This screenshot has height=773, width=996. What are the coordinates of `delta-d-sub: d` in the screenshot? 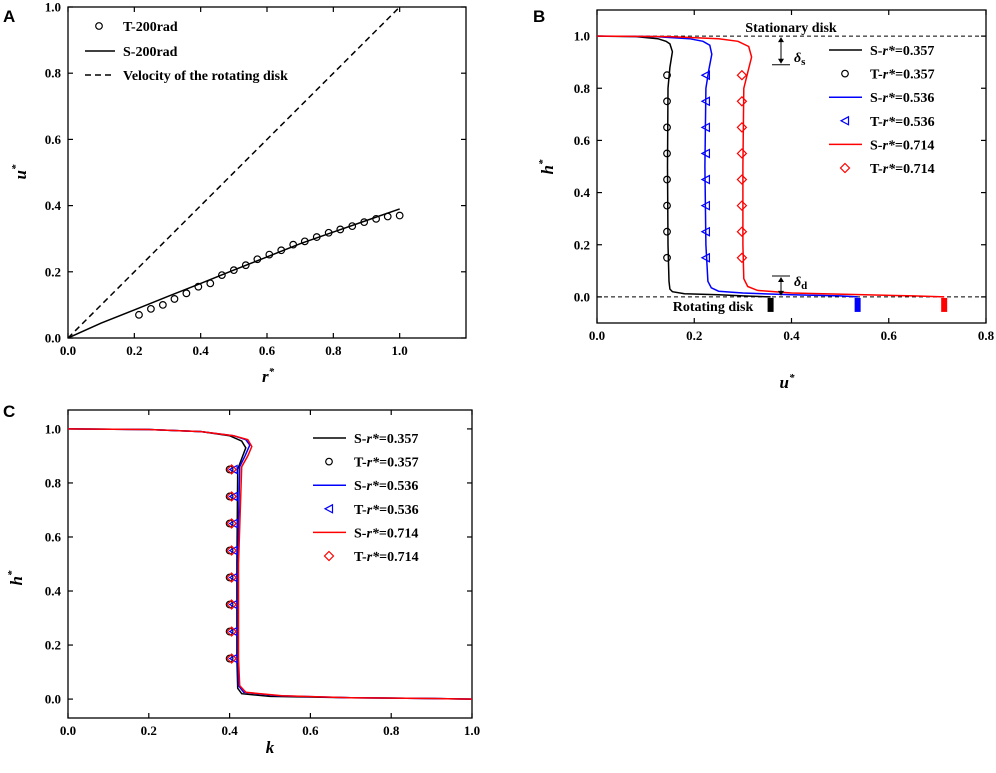 It's located at (804, 286).